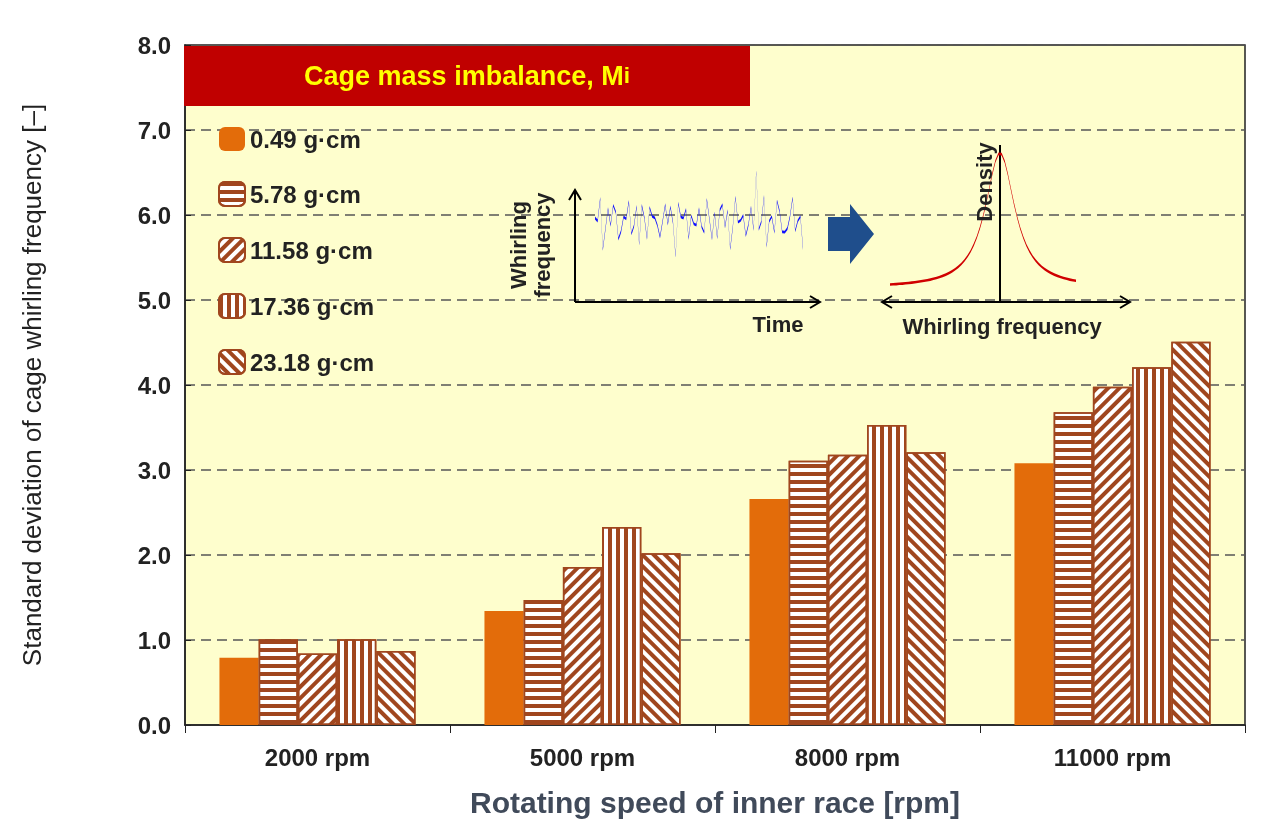  I want to click on annotation: Density, so click(984, 181).